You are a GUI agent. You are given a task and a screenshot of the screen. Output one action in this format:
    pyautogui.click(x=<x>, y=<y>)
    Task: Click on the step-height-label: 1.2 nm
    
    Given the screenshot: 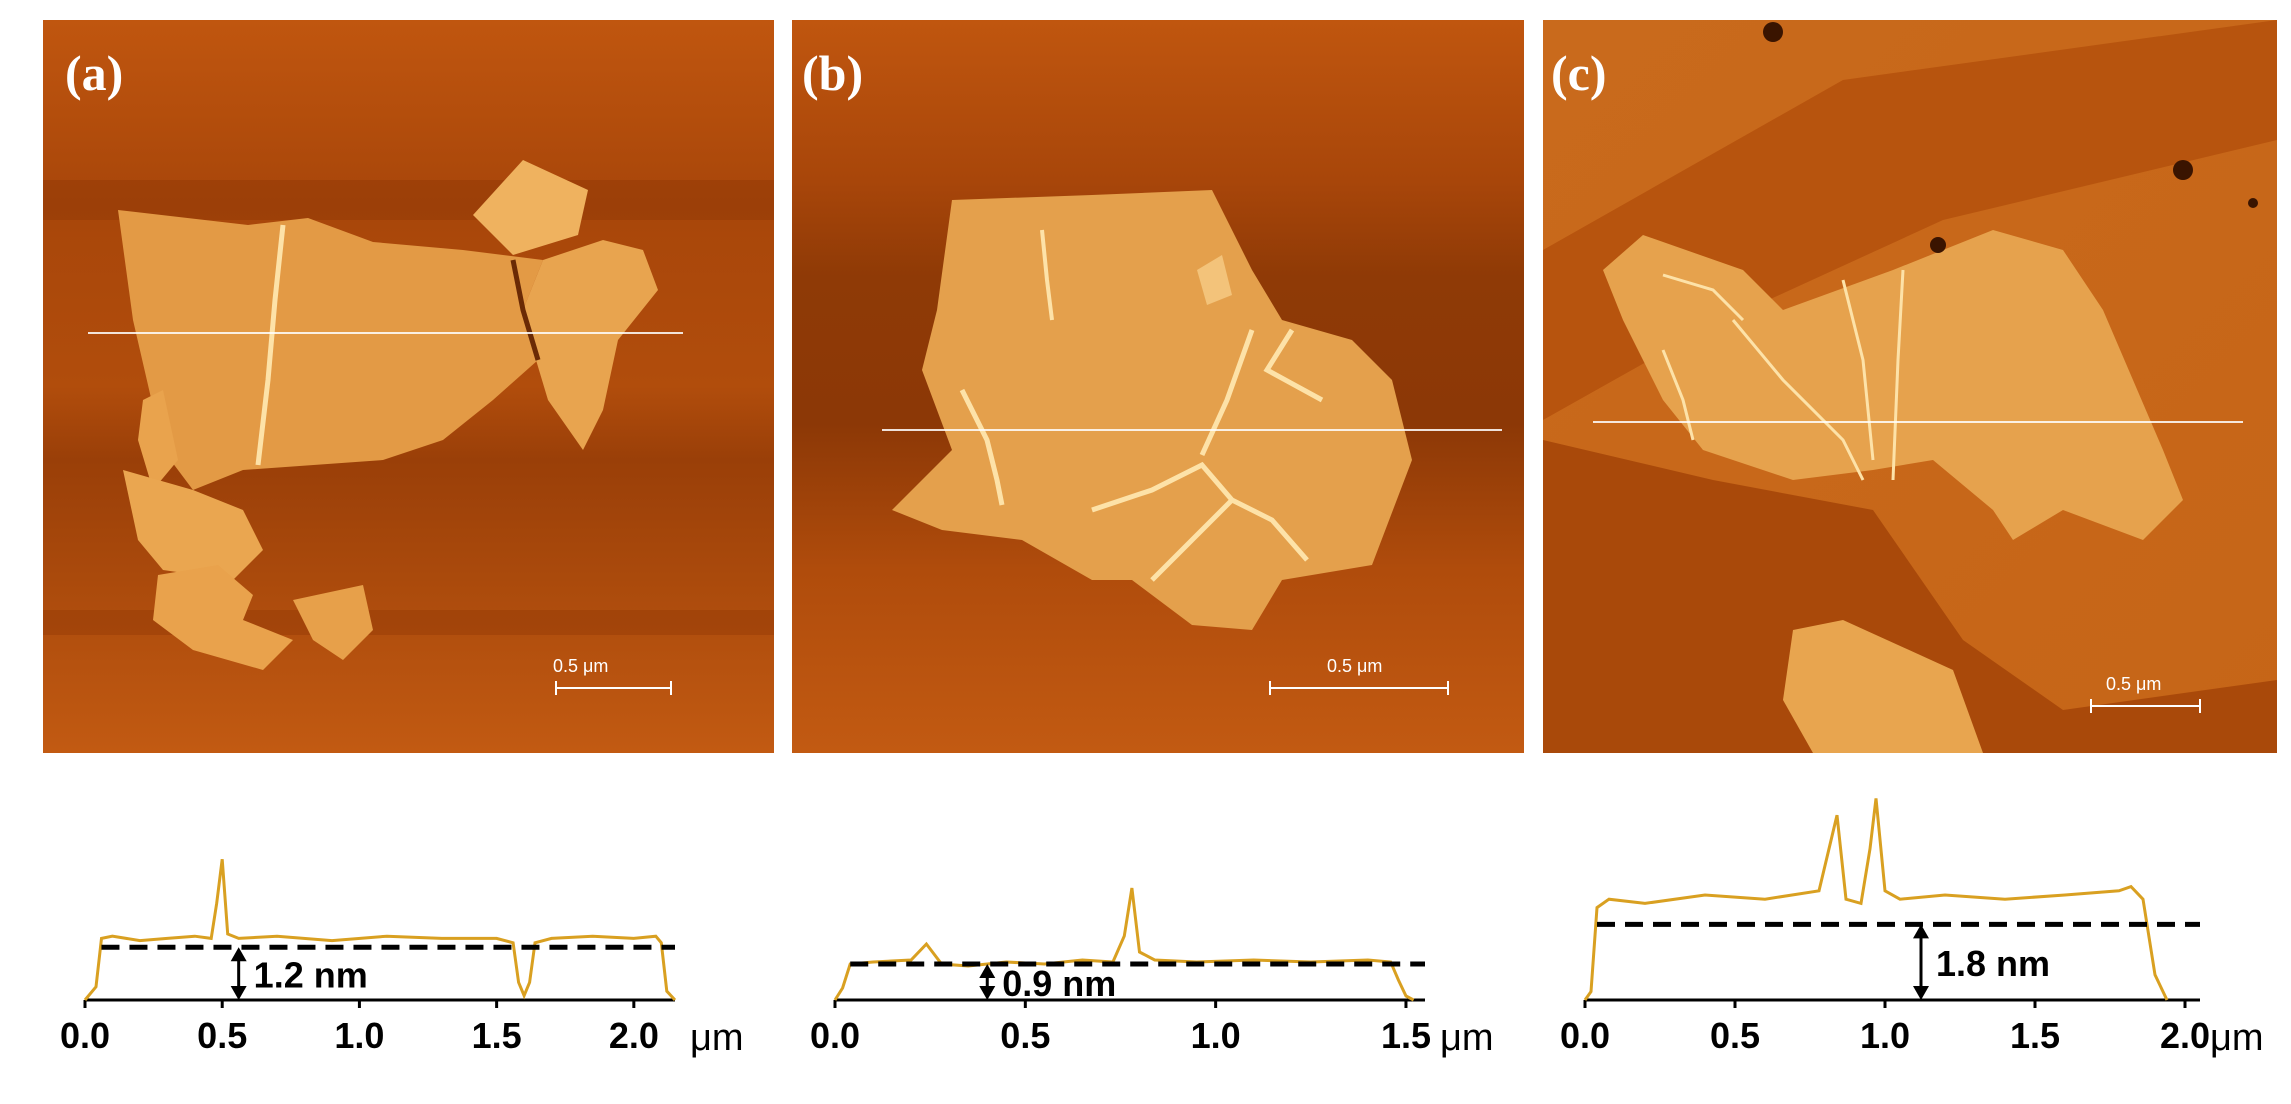 What is the action you would take?
    pyautogui.click(x=311, y=975)
    